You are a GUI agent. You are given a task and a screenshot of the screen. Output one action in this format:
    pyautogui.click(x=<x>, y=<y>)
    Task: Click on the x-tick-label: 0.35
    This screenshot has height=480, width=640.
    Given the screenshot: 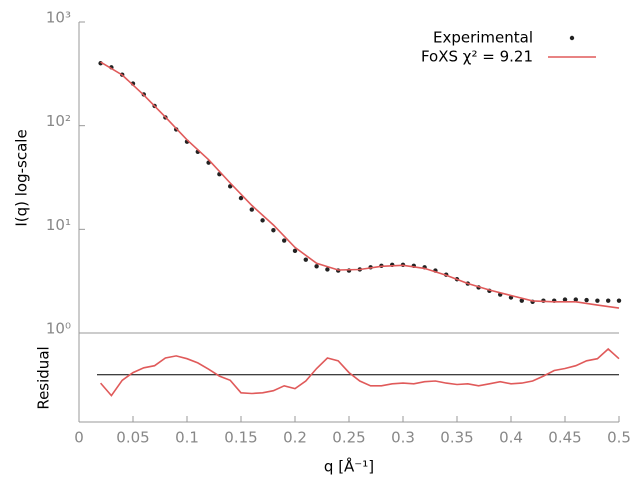 What is the action you would take?
    pyautogui.click(x=456, y=438)
    